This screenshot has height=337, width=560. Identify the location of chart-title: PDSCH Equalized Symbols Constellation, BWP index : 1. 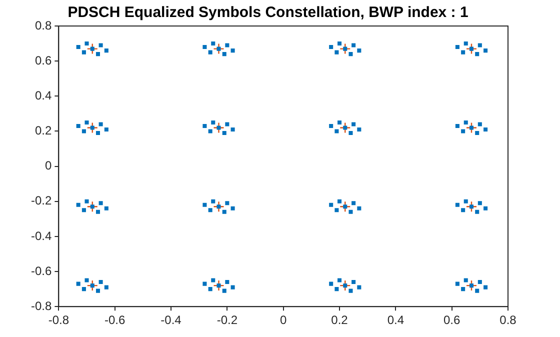
(268, 13).